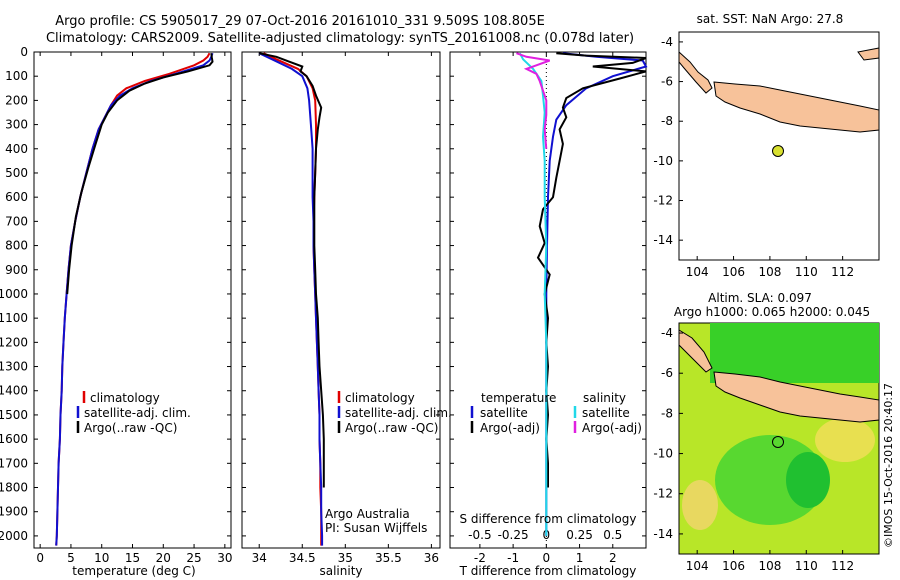 The height and width of the screenshot is (580, 900). What do you see at coordinates (806, 272) in the screenshot?
I see `map-x-tick-label: 110` at bounding box center [806, 272].